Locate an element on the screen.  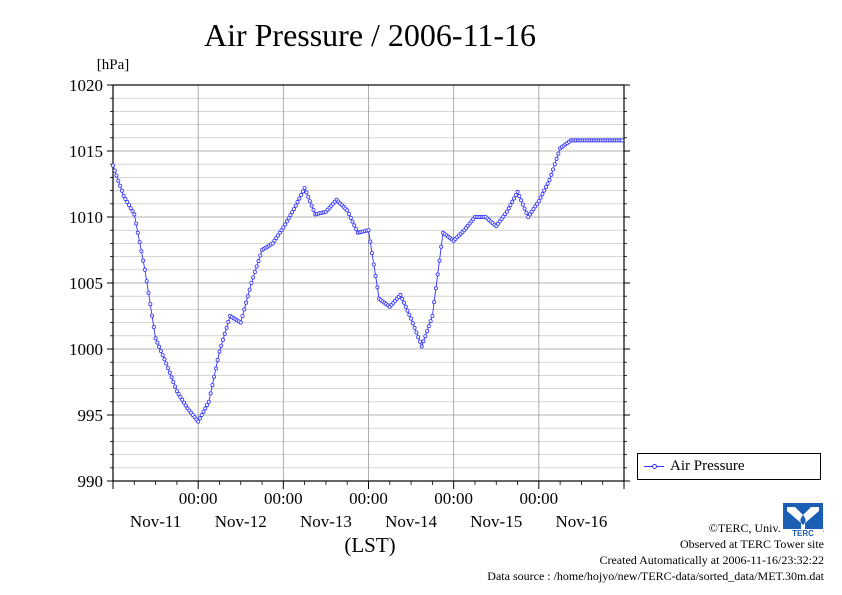
x-day-label: Nov-14 is located at coordinates (411, 521).